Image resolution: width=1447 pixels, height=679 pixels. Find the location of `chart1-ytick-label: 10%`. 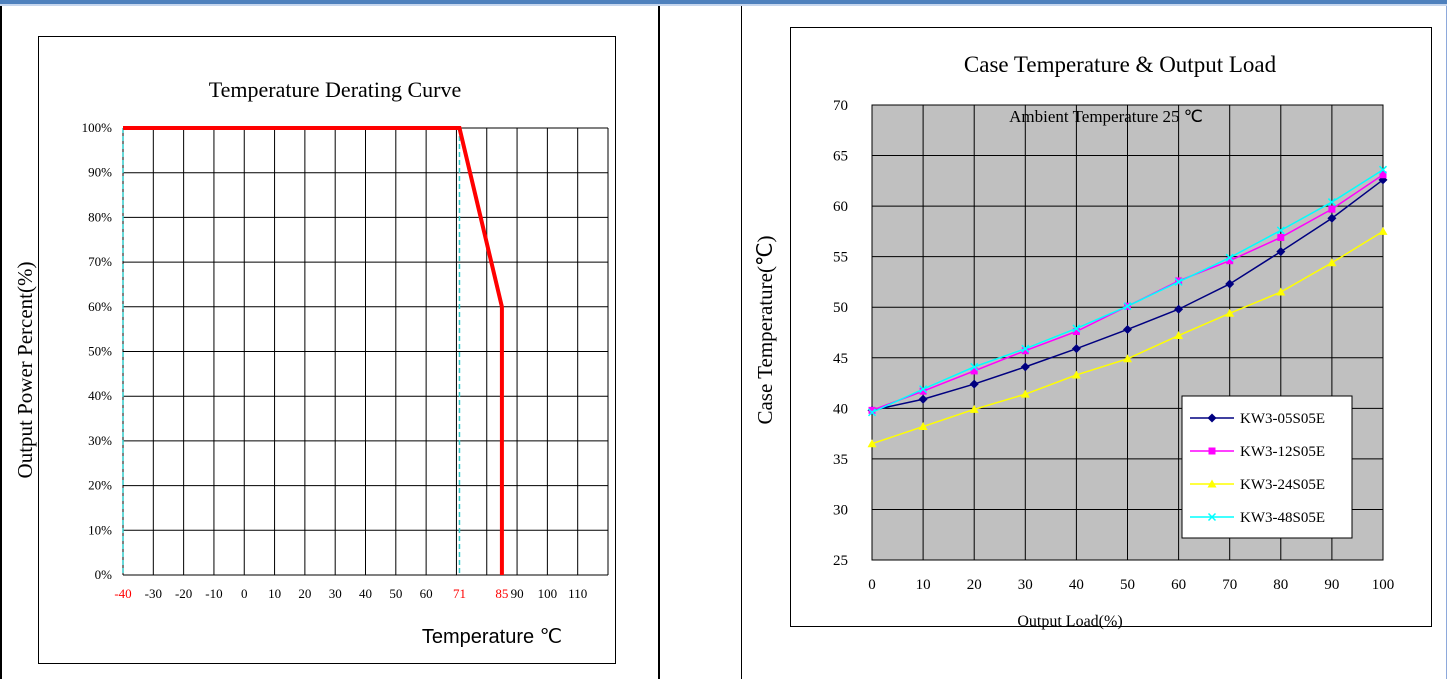

chart1-ytick-label: 10% is located at coordinates (100, 529).